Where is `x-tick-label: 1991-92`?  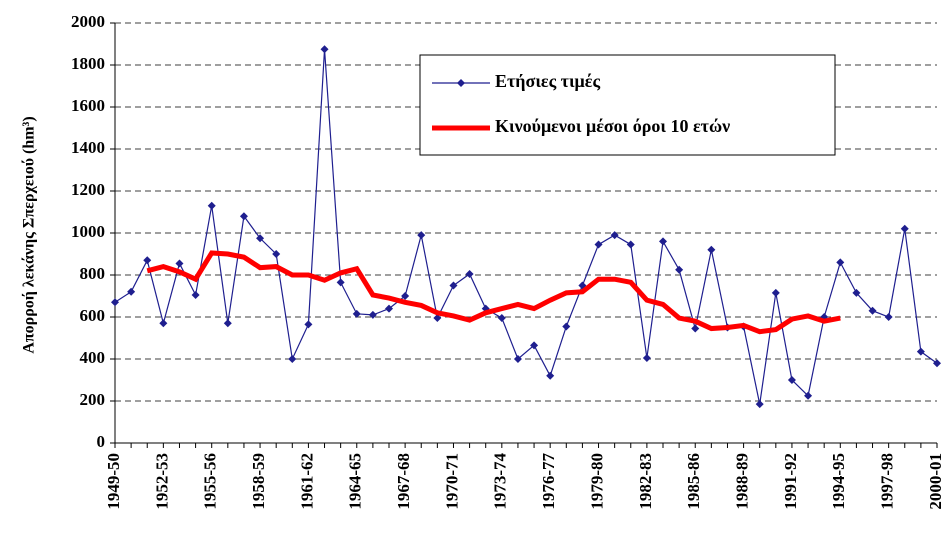 x-tick-label: 1991-92 is located at coordinates (790, 481).